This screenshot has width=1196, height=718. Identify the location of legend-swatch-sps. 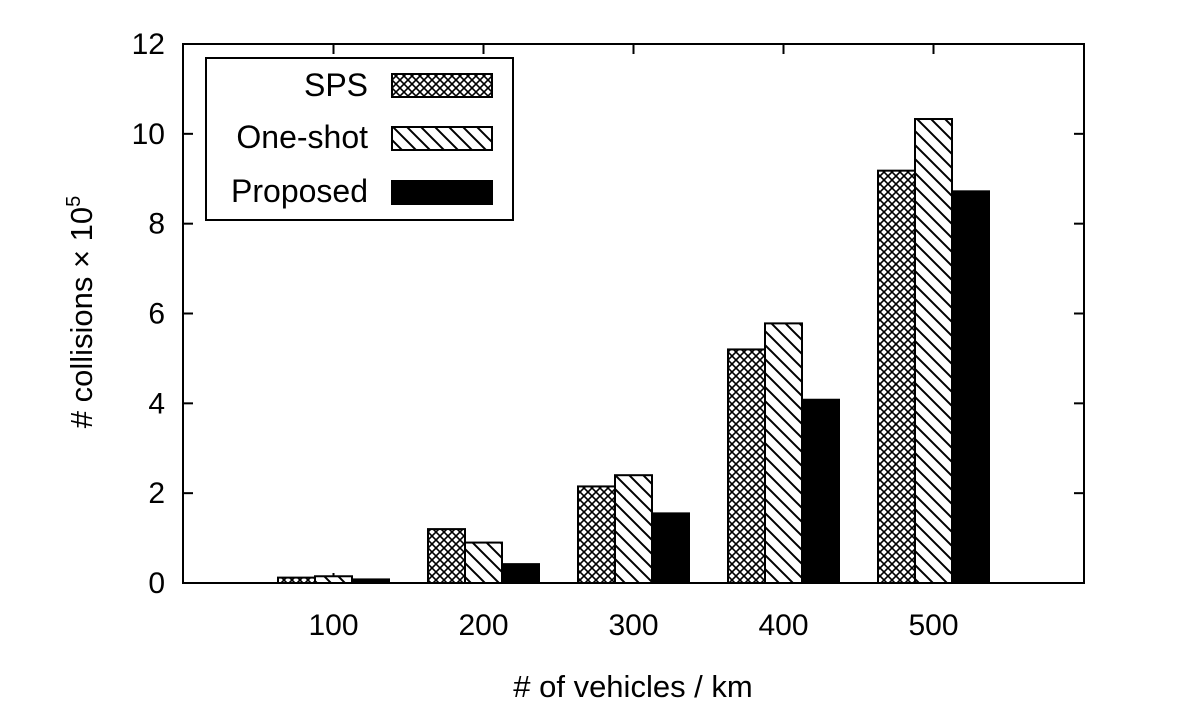
(442, 85).